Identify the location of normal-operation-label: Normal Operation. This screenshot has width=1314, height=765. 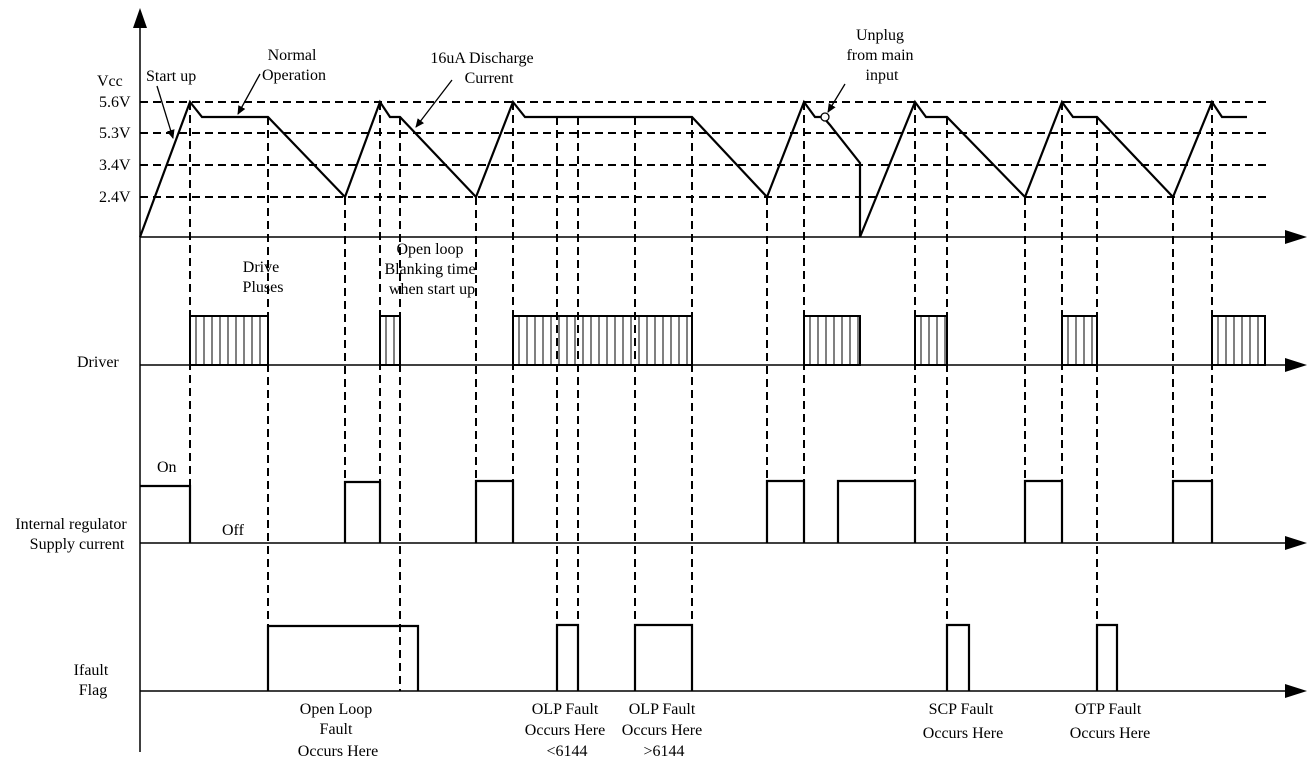
(294, 65).